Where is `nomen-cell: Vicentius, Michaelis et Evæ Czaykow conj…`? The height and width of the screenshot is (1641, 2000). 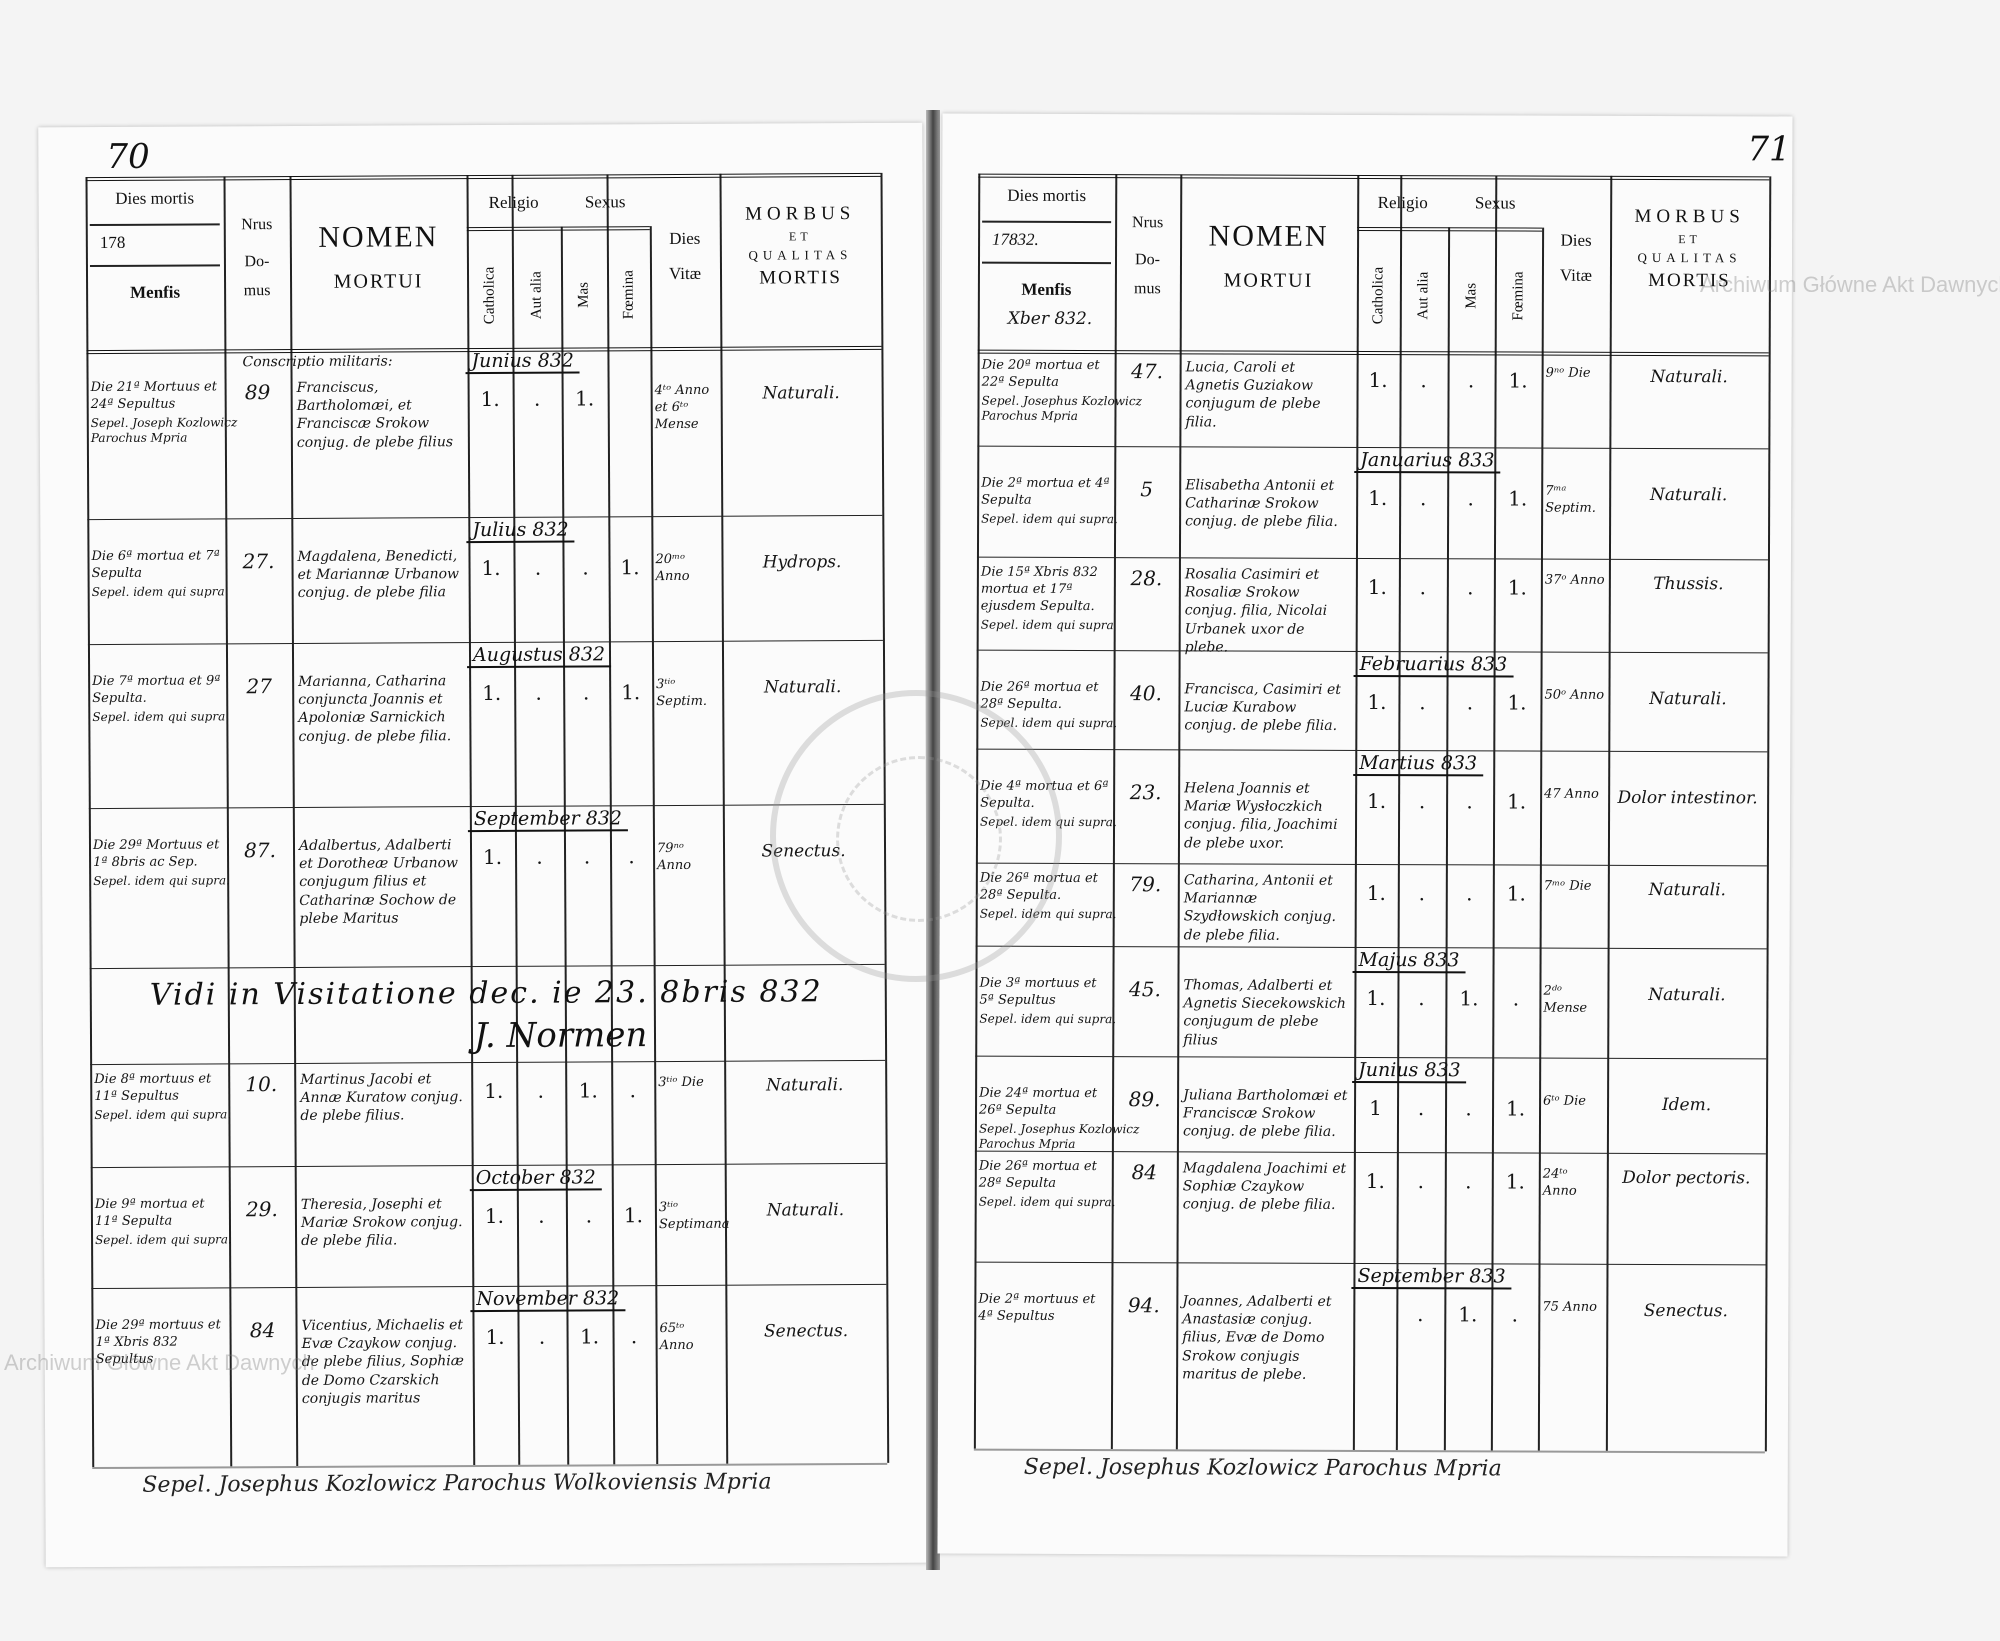 nomen-cell: Vicentius, Michaelis et Evæ Czaykow conj… is located at coordinates (382, 1362).